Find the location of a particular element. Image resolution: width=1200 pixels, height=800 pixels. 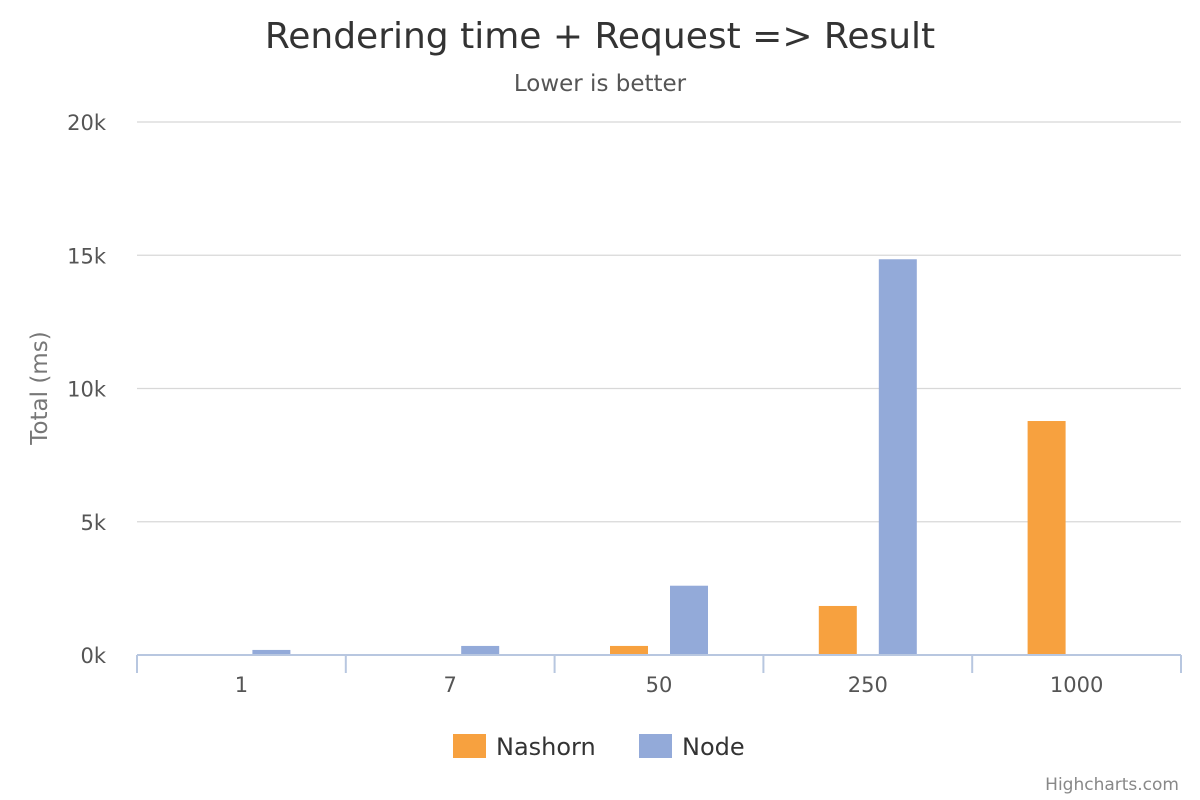

y-tick-label: 20k is located at coordinates (87, 123).